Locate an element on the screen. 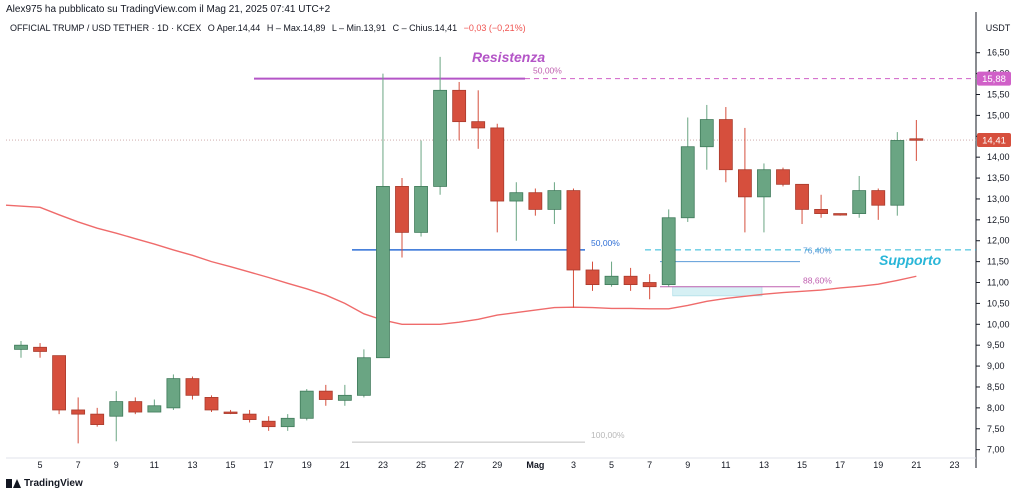  y-tick-label: 11,50 is located at coordinates (998, 262).